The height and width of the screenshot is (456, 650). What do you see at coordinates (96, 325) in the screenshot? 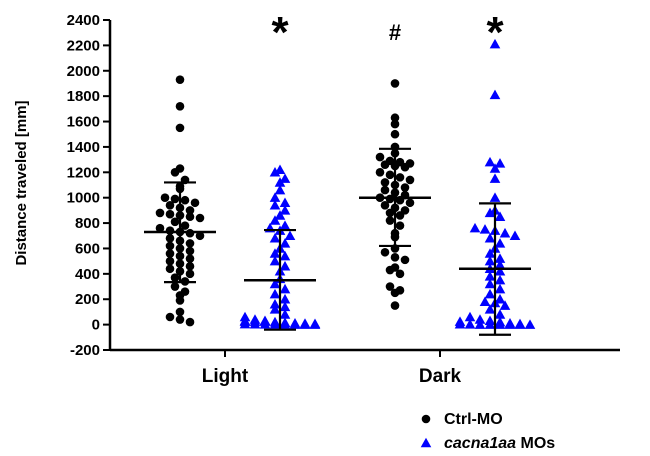
I see `y-tick-label: 0` at bounding box center [96, 325].